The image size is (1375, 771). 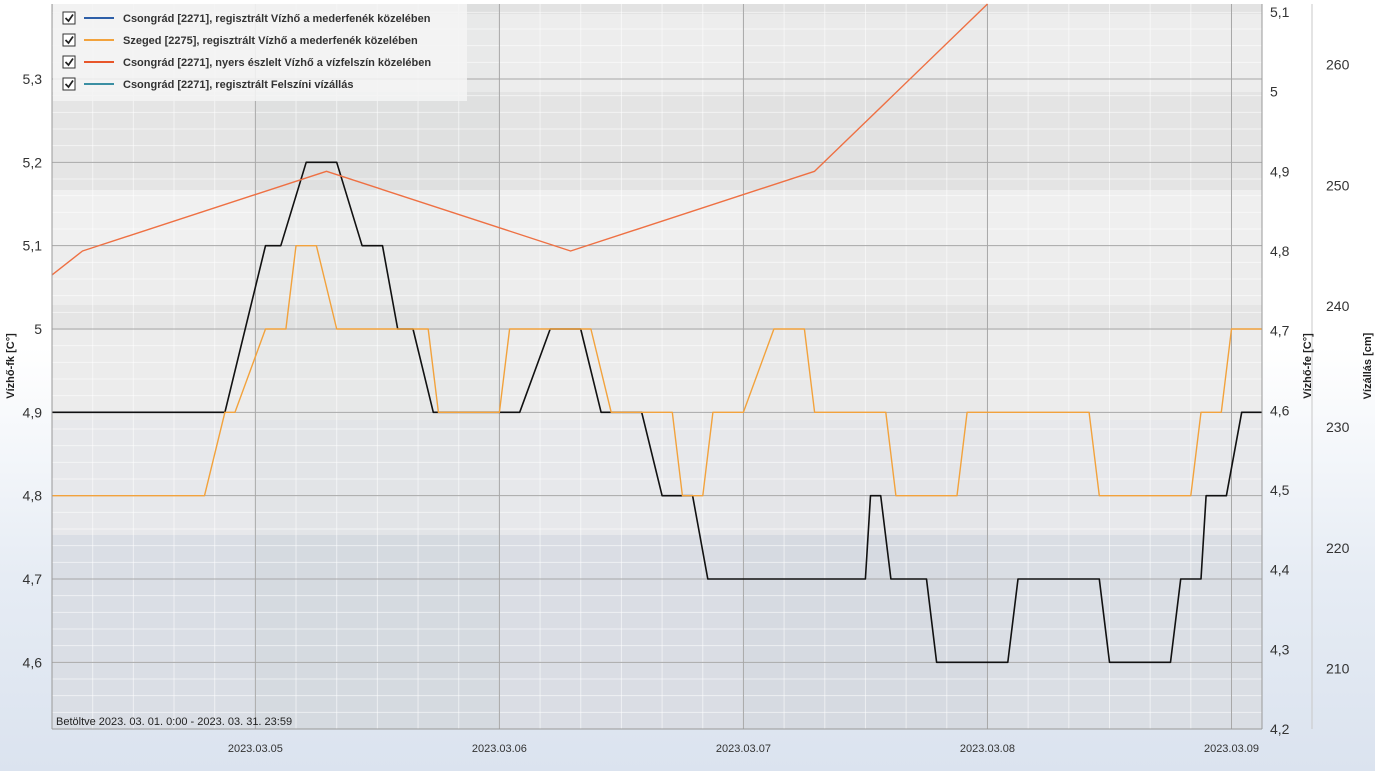 I want to click on x-tick-label: 2023.03.09, so click(x=1231, y=749).